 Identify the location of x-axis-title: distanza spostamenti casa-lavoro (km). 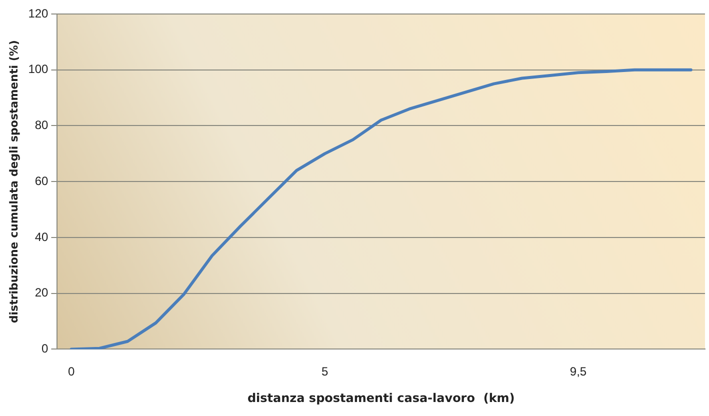
(381, 397).